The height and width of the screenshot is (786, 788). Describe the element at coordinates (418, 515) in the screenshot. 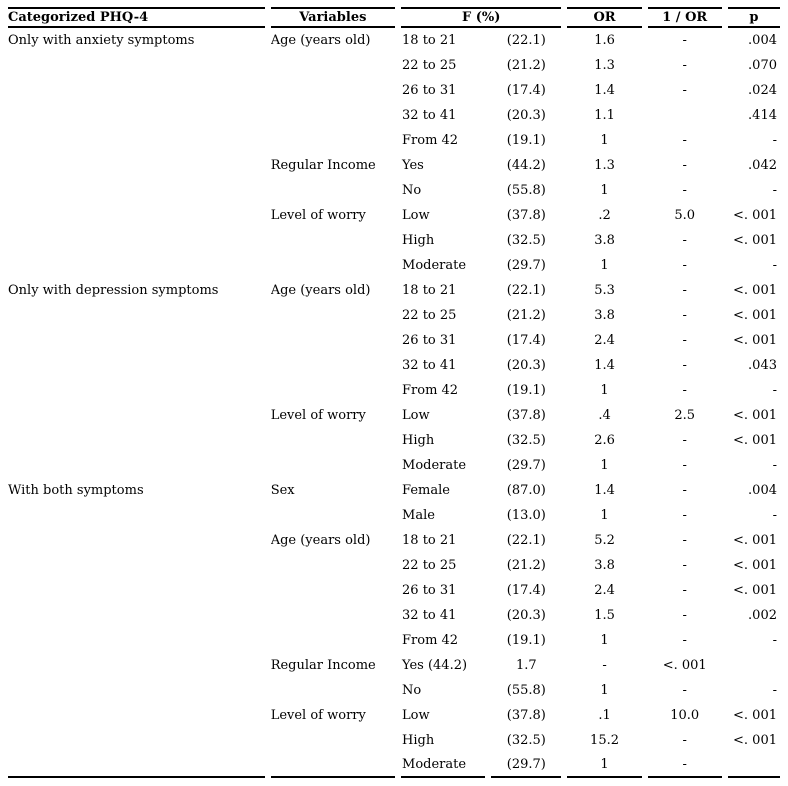

I see `cell-category: Male` at that location.